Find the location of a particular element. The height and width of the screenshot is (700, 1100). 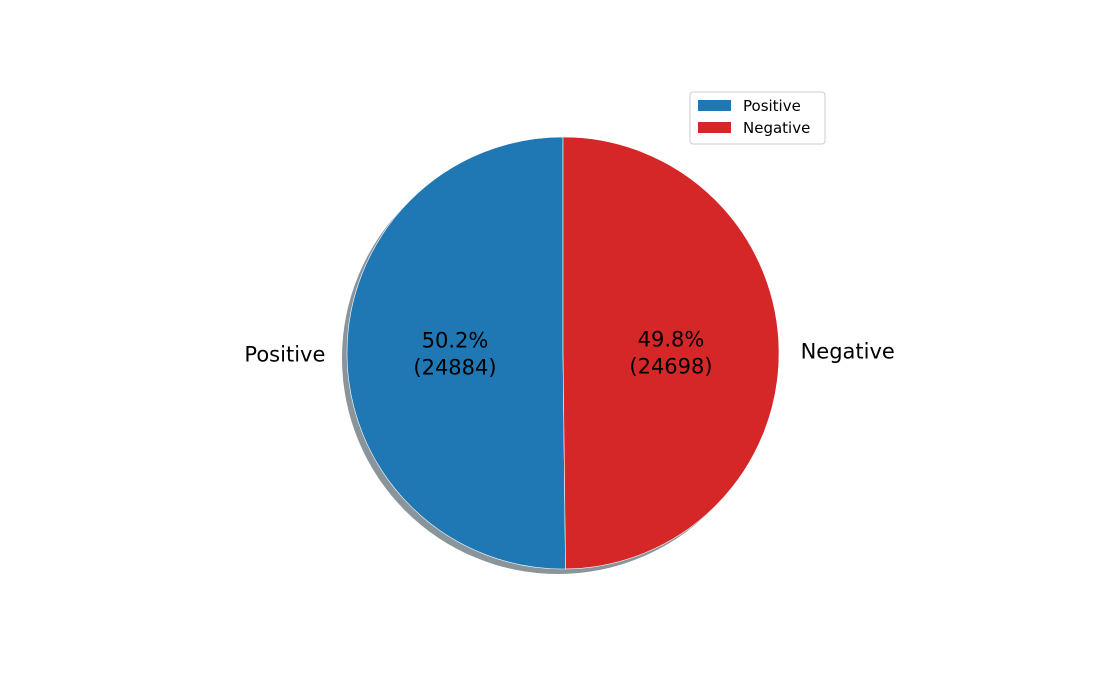

pie-slice-negative is located at coordinates (671, 353).